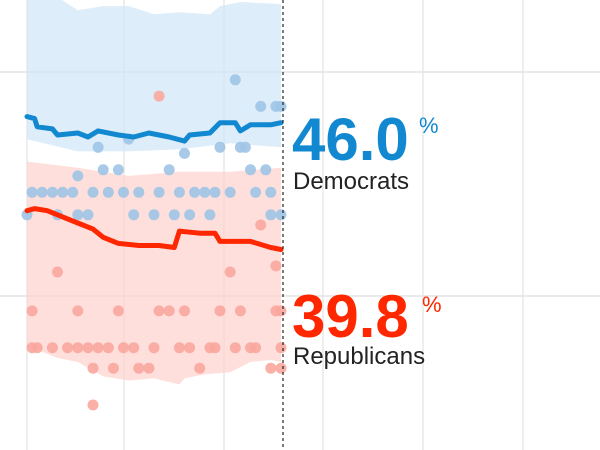  Describe the element at coordinates (154, 229) in the screenshot. I see `republicans-average-line` at that location.